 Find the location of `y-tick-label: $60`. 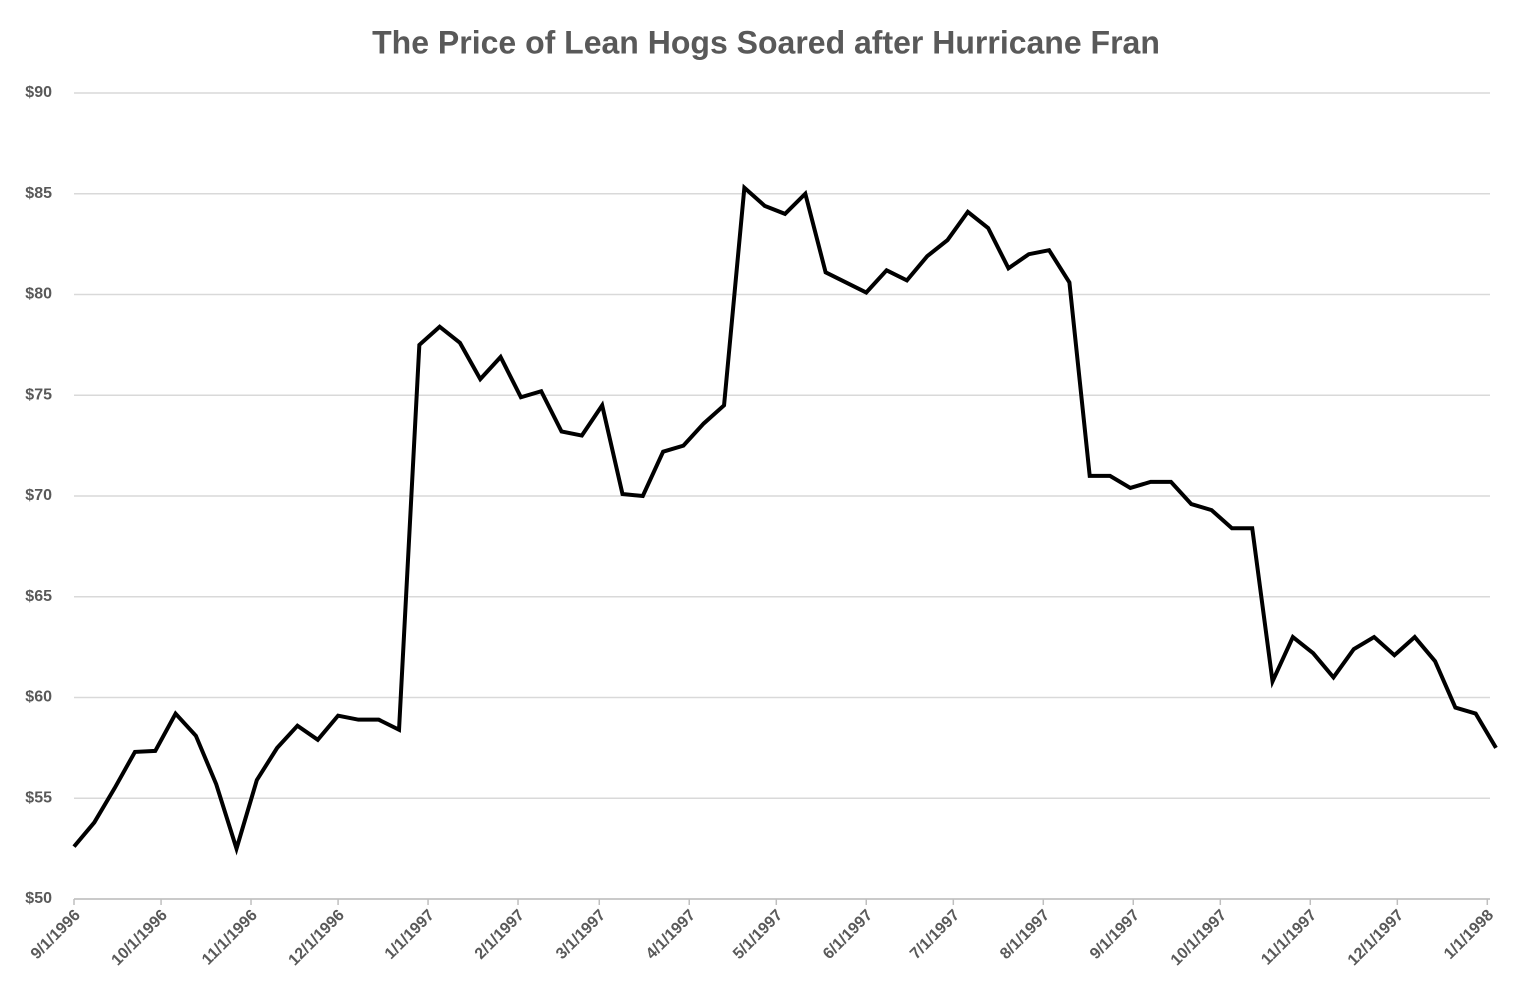

y-tick-label: $60 is located at coordinates (38, 697).